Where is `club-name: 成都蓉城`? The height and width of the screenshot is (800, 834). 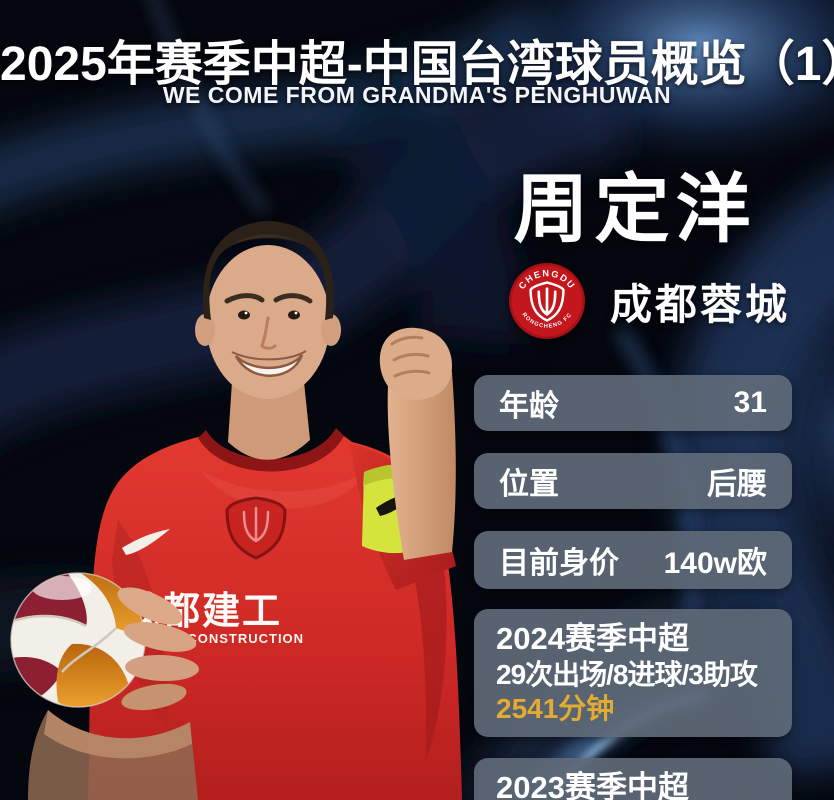
club-name: 成都蓉城 is located at coordinates (700, 304).